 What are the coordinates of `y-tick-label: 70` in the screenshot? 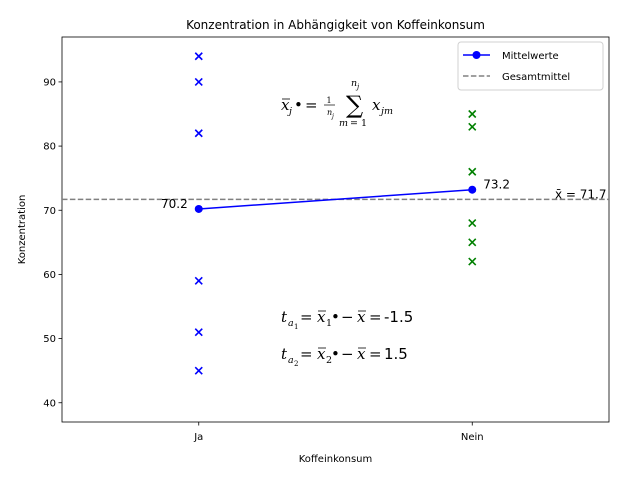 It's located at (49, 211).